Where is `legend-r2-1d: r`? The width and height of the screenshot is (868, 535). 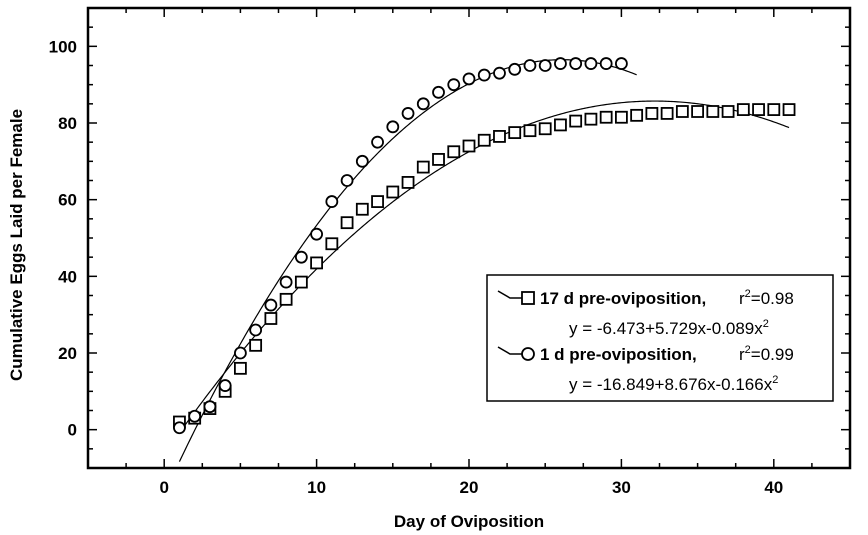 legend-r2-1d: r is located at coordinates (742, 354).